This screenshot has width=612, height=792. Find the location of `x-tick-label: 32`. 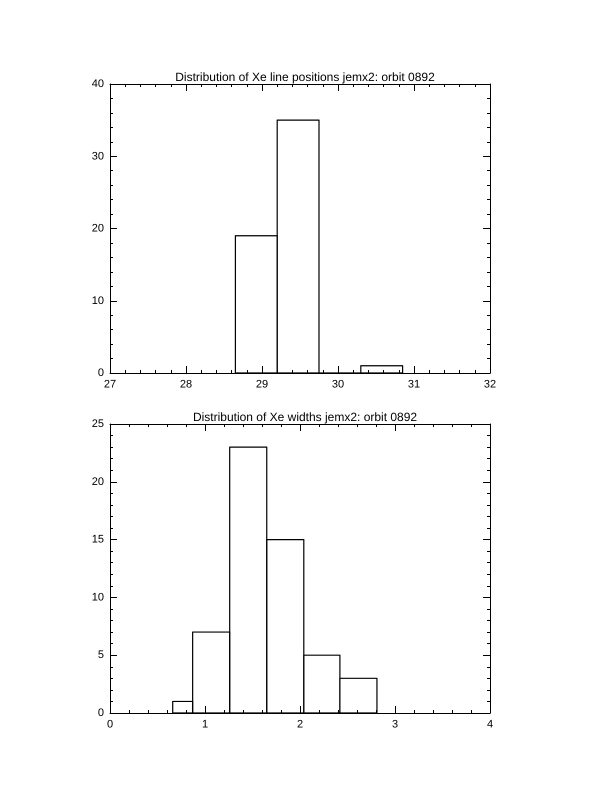

x-tick-label: 32 is located at coordinates (490, 384).